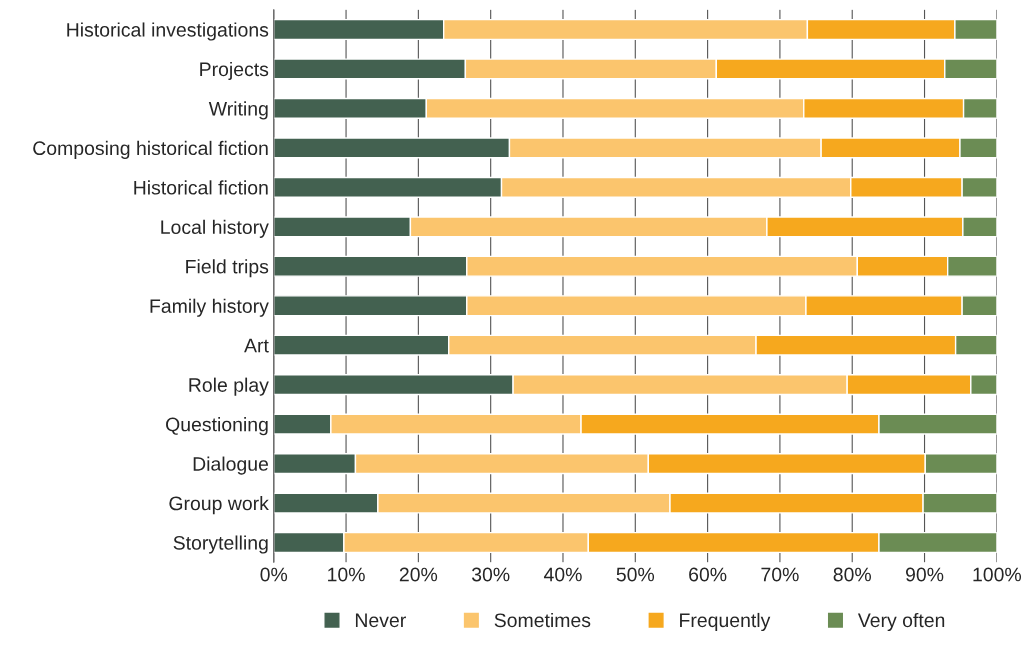 This screenshot has height=650, width=1033. What do you see at coordinates (229, 386) in the screenshot?
I see `y-tick-label: Role play` at bounding box center [229, 386].